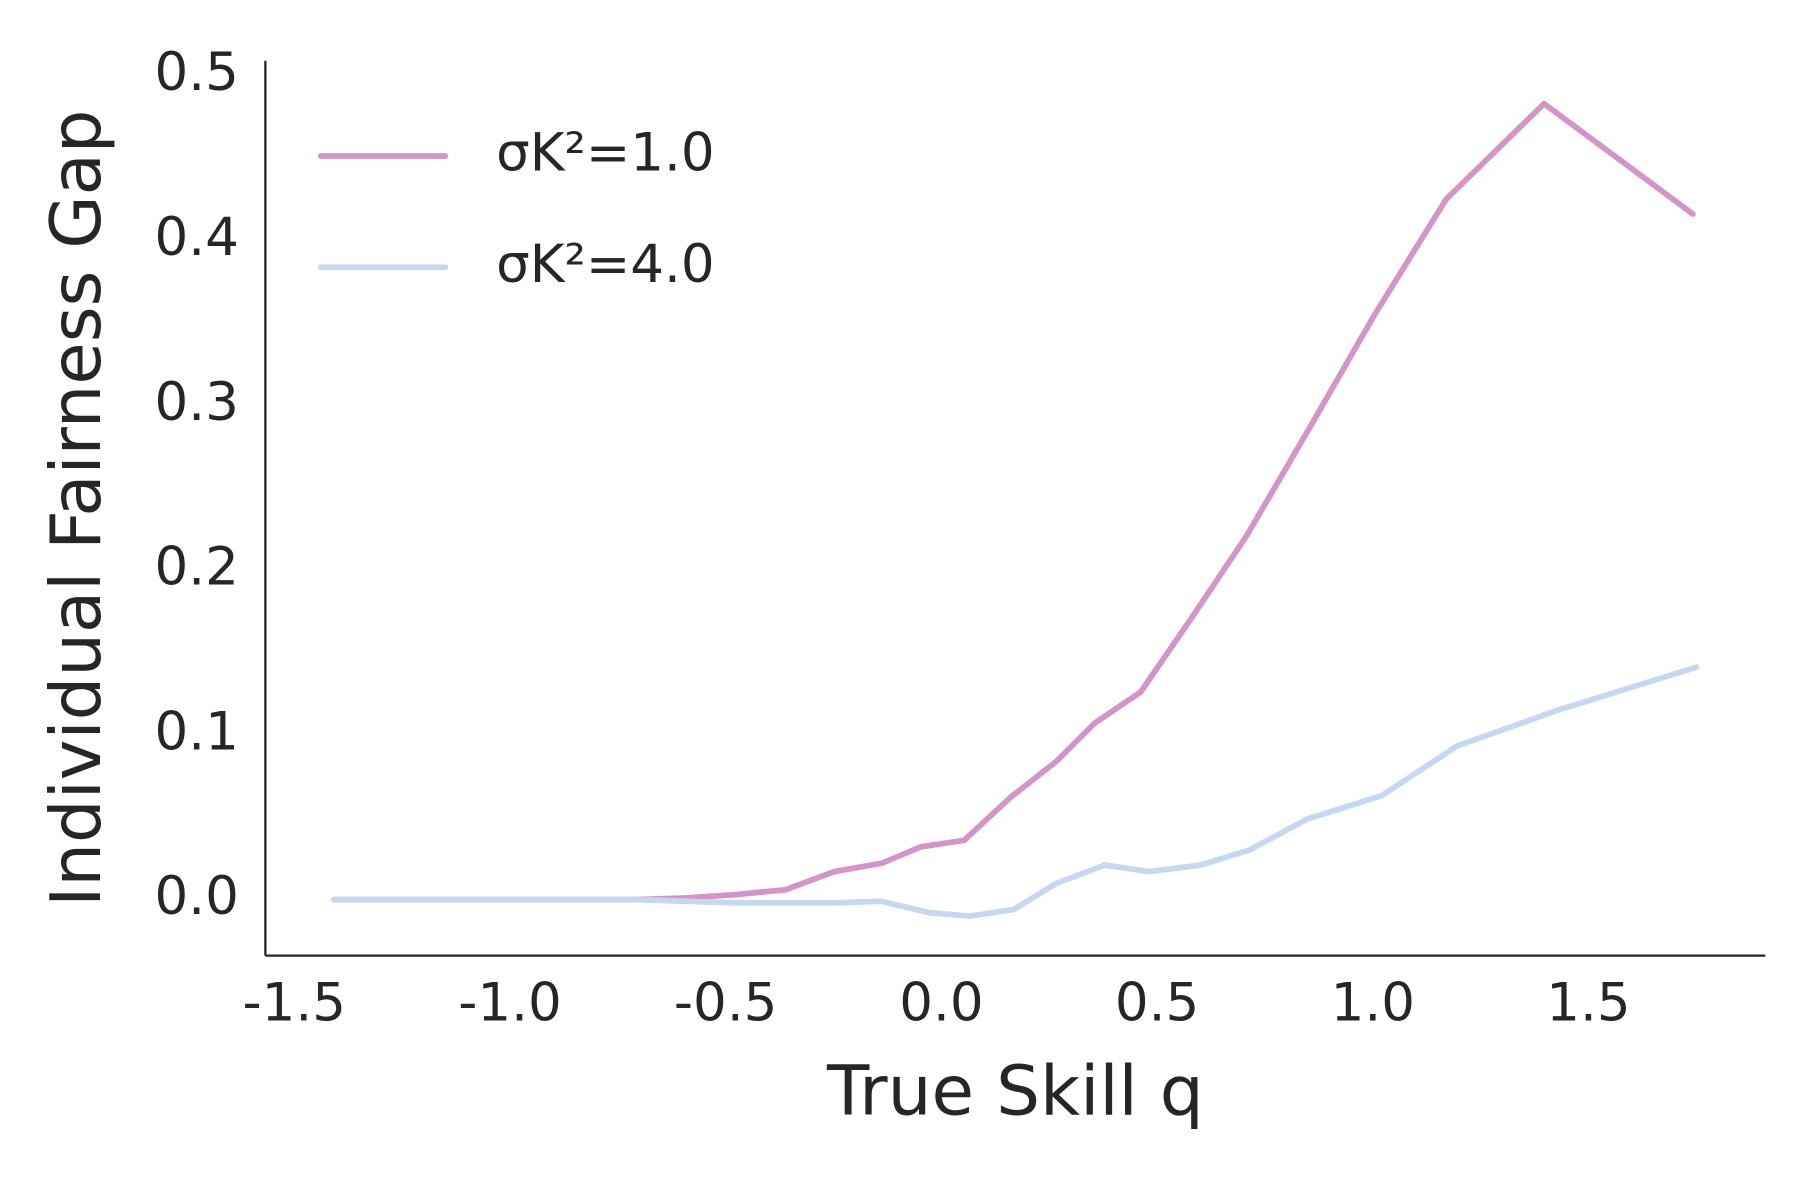  Describe the element at coordinates (196, 732) in the screenshot. I see `y-tick-label: 0.1` at that location.